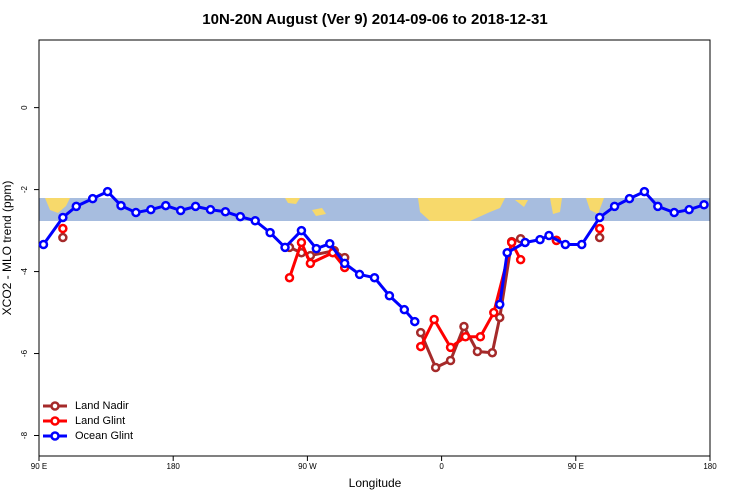 The height and width of the screenshot is (500, 750). I want to click on legend-label: Land Nadir, so click(102, 406).